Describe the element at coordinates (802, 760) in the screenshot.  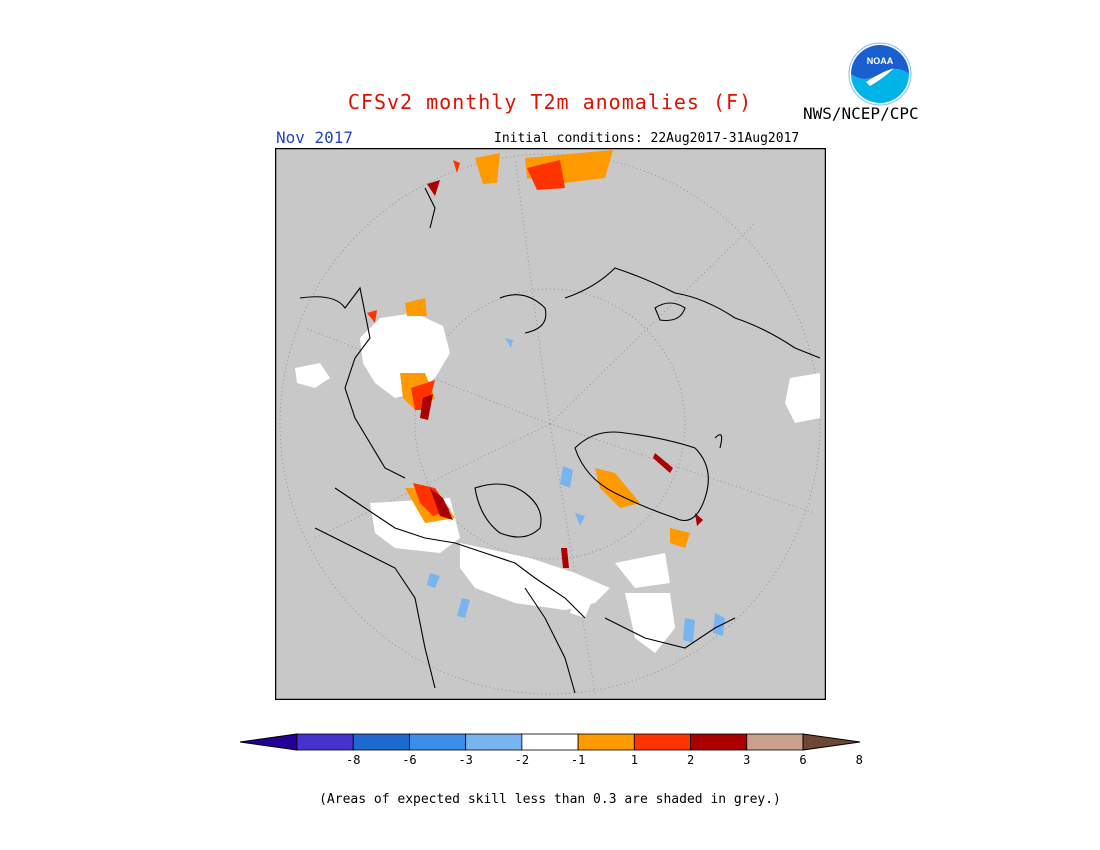
I see `colorbar-tick-label: 6` at that location.